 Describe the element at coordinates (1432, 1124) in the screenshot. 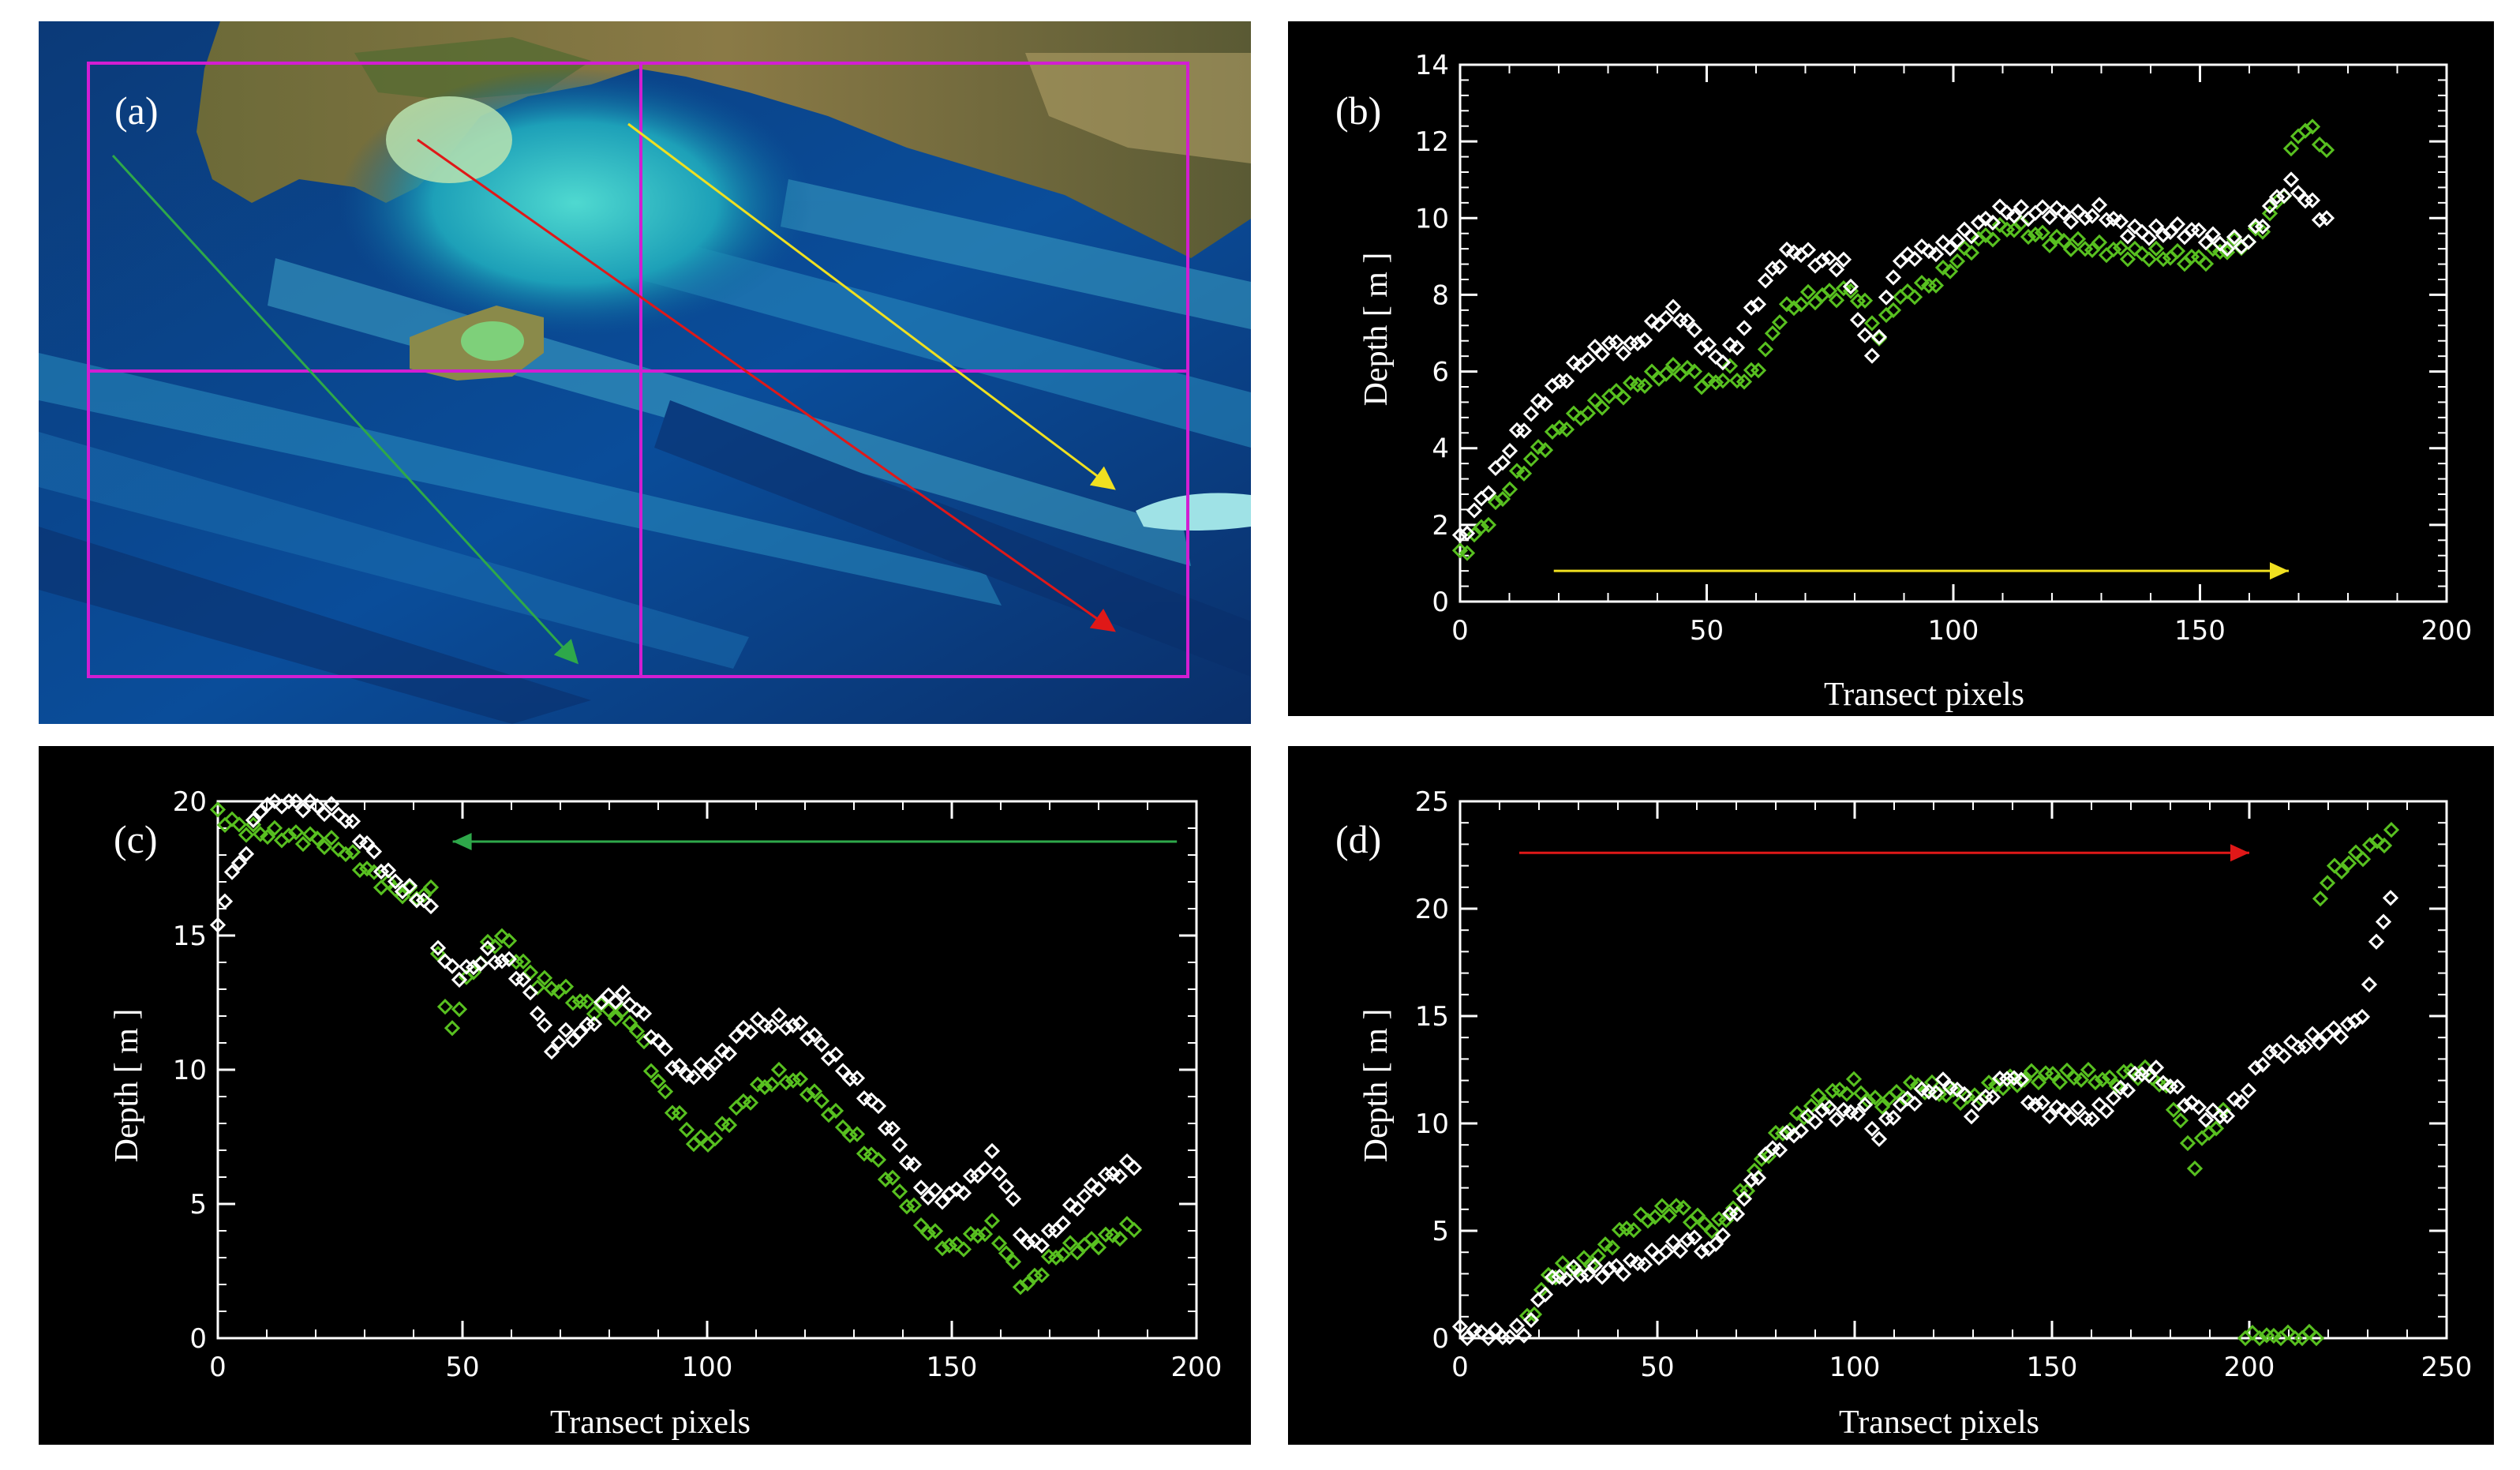

I see `y-tick-label: 10` at that location.